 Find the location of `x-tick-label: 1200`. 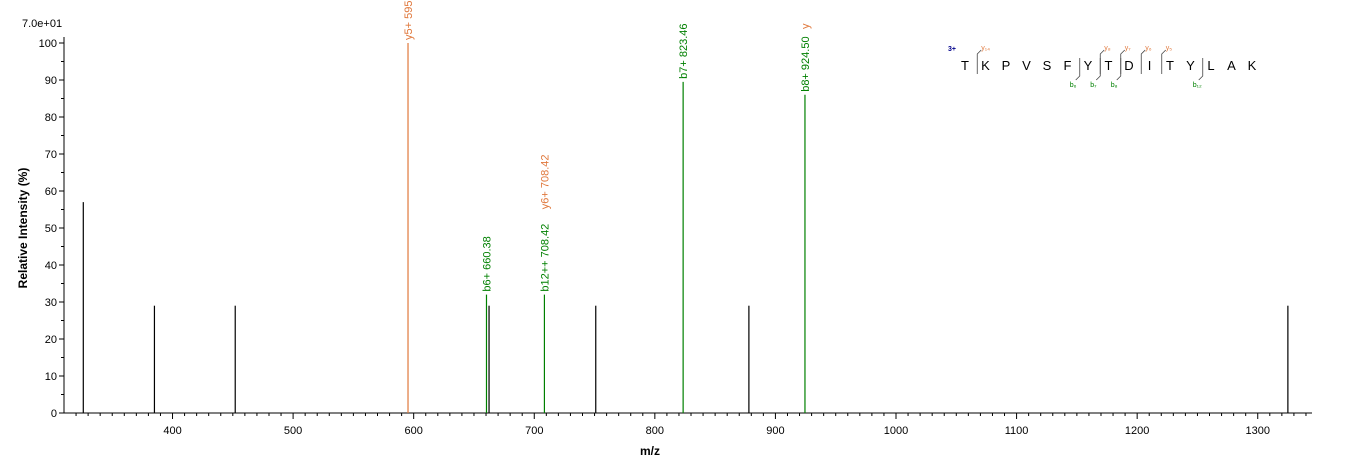

x-tick-label: 1200 is located at coordinates (1137, 431).